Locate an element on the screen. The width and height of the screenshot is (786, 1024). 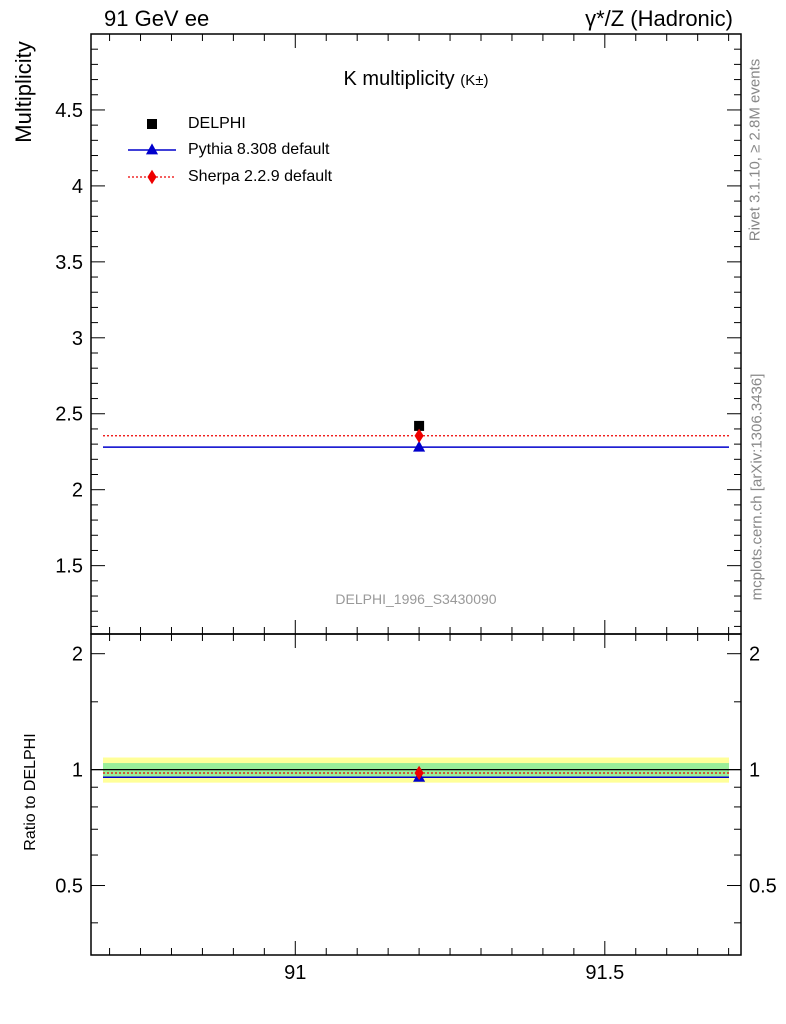
main-ytick-label: 3.5 is located at coordinates (69, 263).